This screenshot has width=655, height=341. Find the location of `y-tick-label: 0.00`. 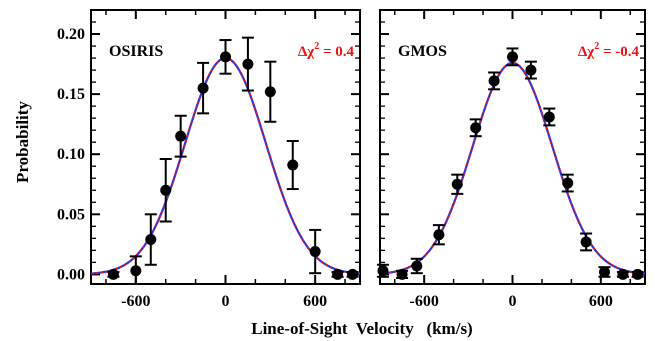

y-tick-label: 0.00 is located at coordinates (71, 274).